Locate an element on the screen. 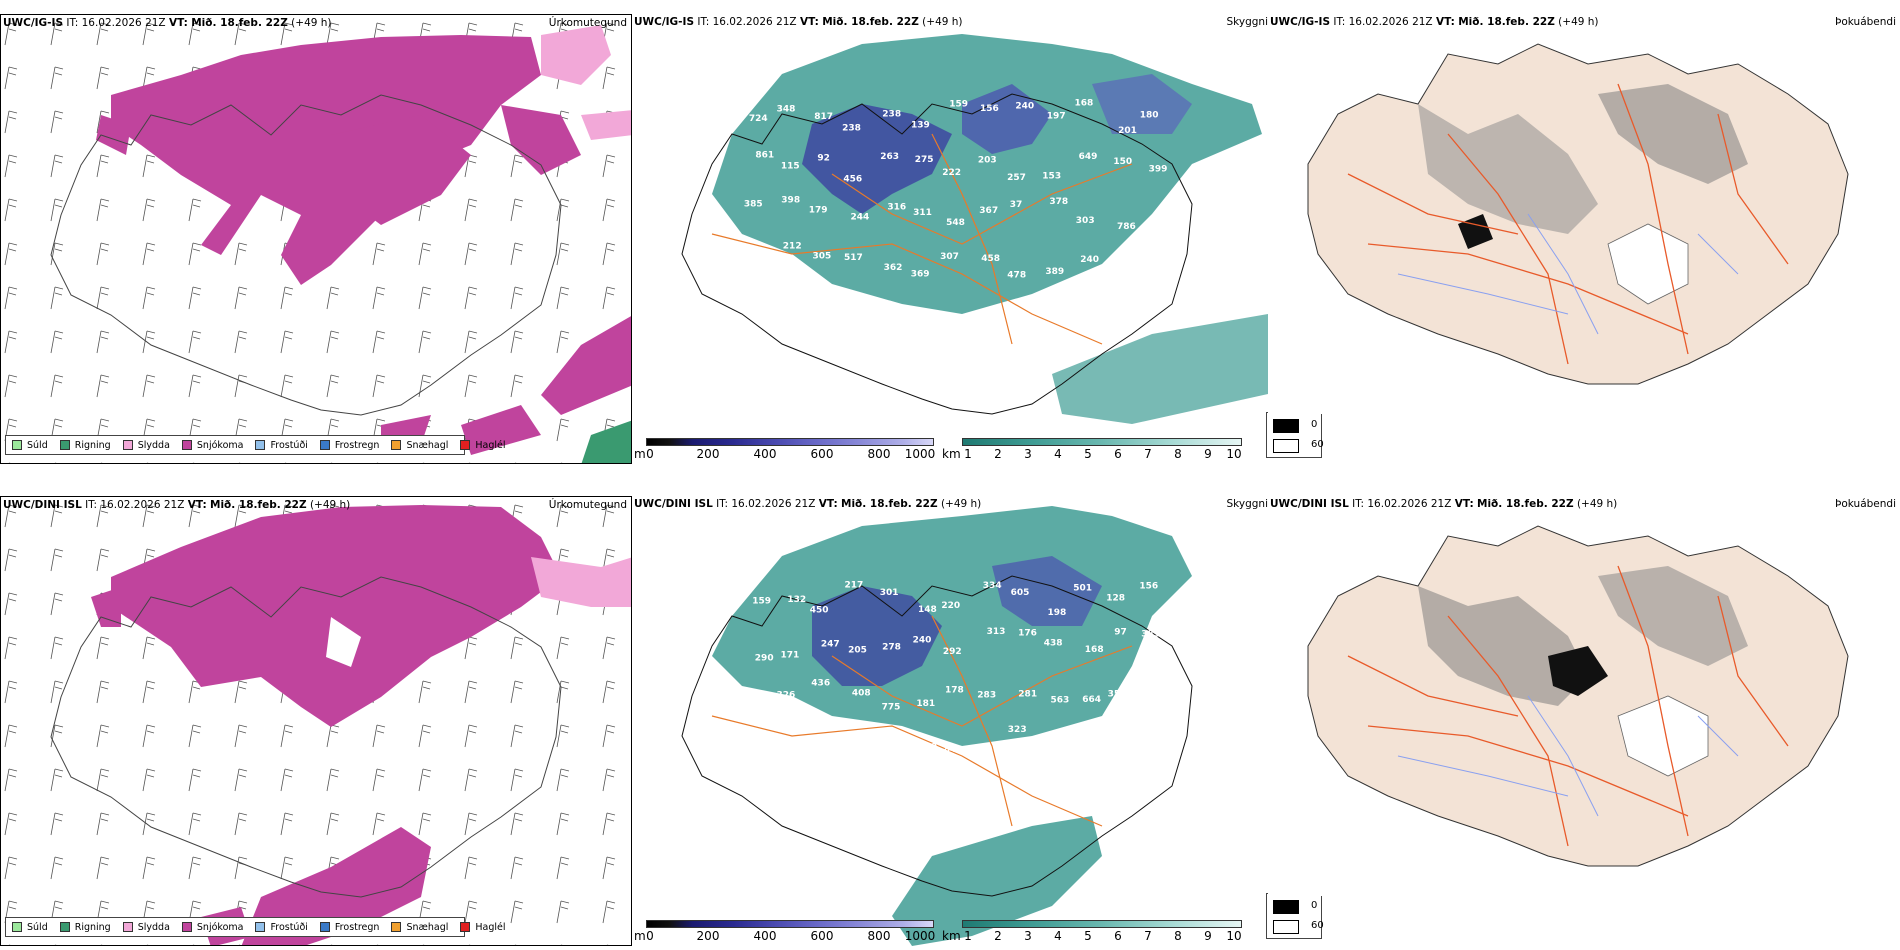  fog-legend-label: 0 is located at coordinates (1314, 905).